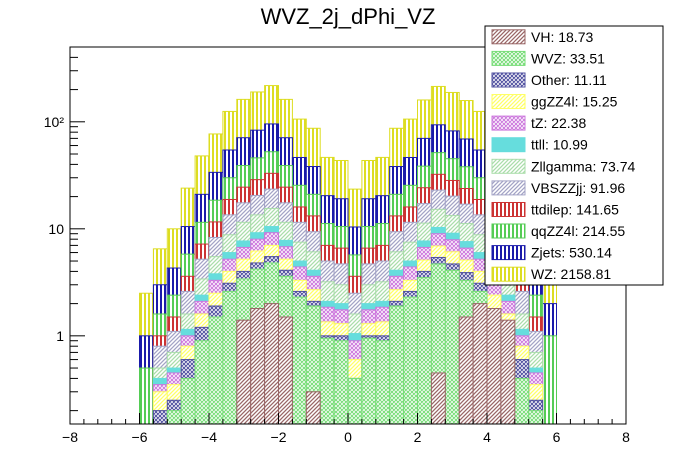 This screenshot has width=696, height=472. What do you see at coordinates (487, 437) in the screenshot?
I see `x-tick-label: 4` at bounding box center [487, 437].